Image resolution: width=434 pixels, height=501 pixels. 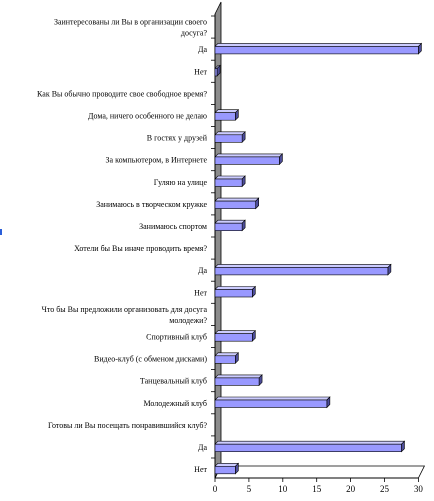 I want to click on x-tick-label: 25, so click(x=385, y=489).